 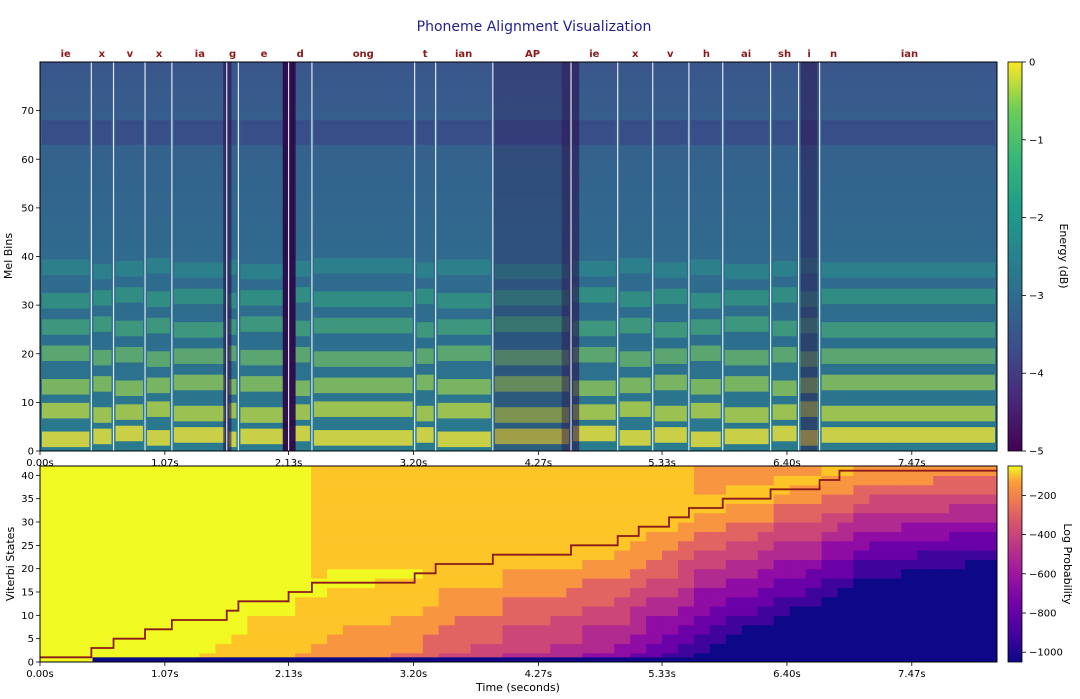 What do you see at coordinates (27, 569) in the screenshot?
I see `y-tick-label: 20` at bounding box center [27, 569].